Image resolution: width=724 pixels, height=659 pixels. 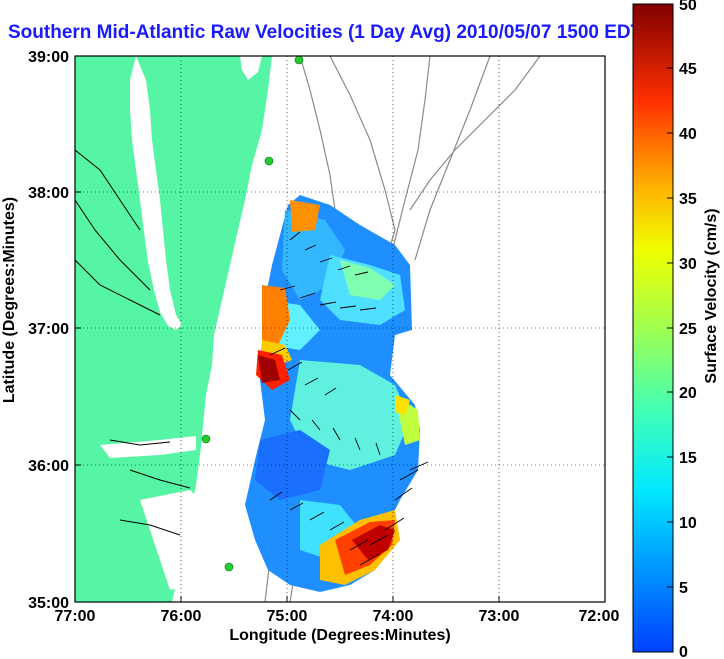 What do you see at coordinates (251, 68) in the screenshot?
I see `delaware-bay` at bounding box center [251, 68].